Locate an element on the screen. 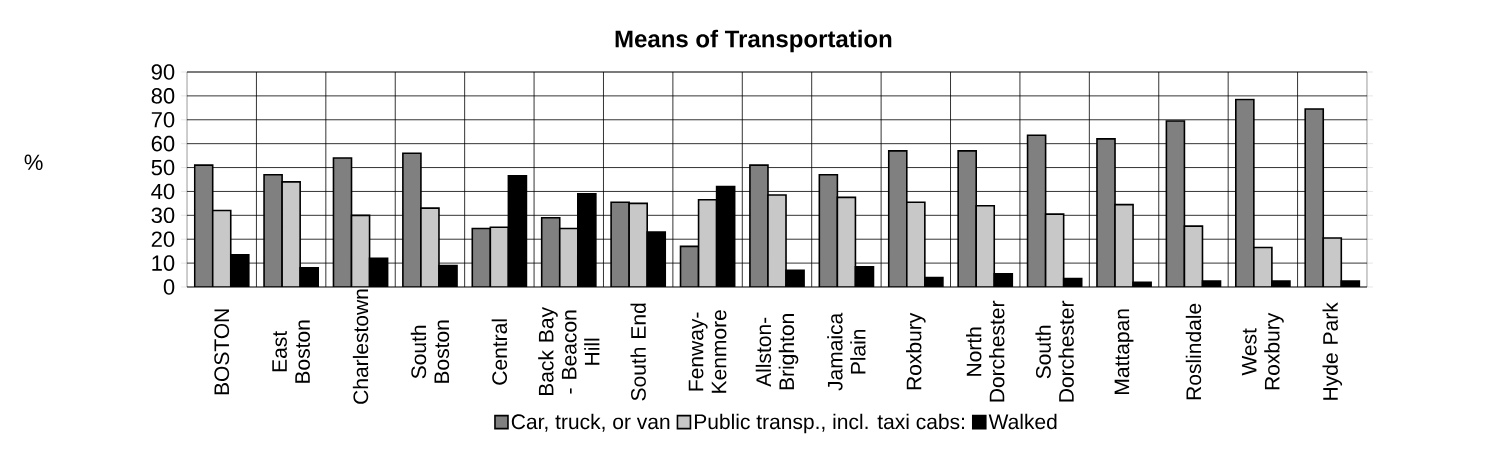 The width and height of the screenshot is (1499, 449). x-tick-label: Roxbury is located at coordinates (916, 351).